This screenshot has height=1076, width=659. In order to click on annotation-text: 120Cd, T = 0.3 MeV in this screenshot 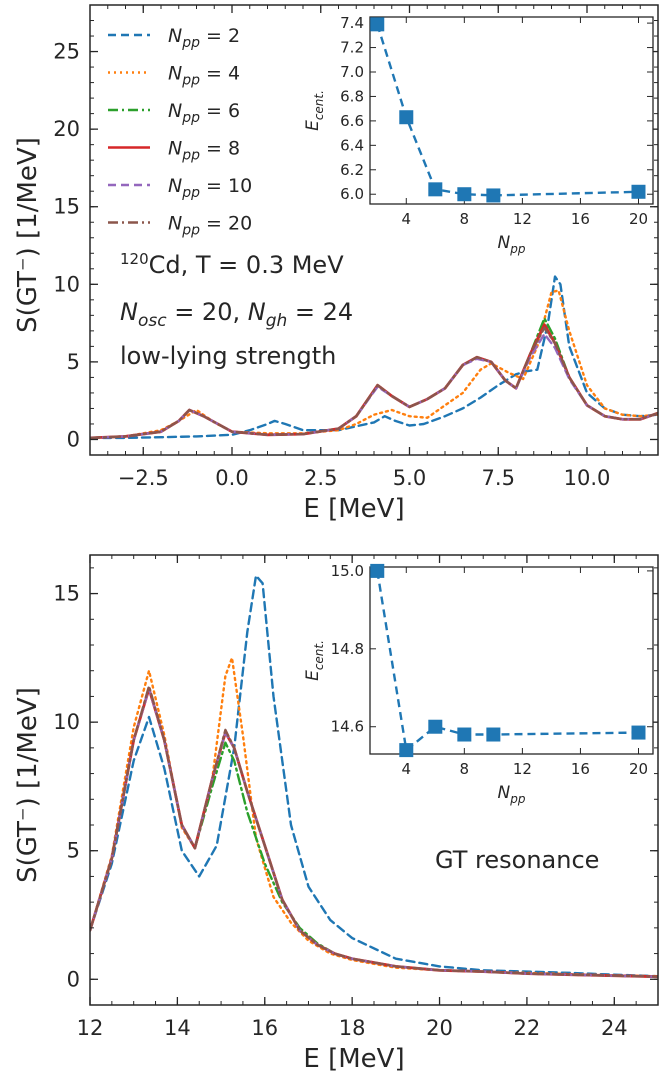, I will do `click(232, 264)`.